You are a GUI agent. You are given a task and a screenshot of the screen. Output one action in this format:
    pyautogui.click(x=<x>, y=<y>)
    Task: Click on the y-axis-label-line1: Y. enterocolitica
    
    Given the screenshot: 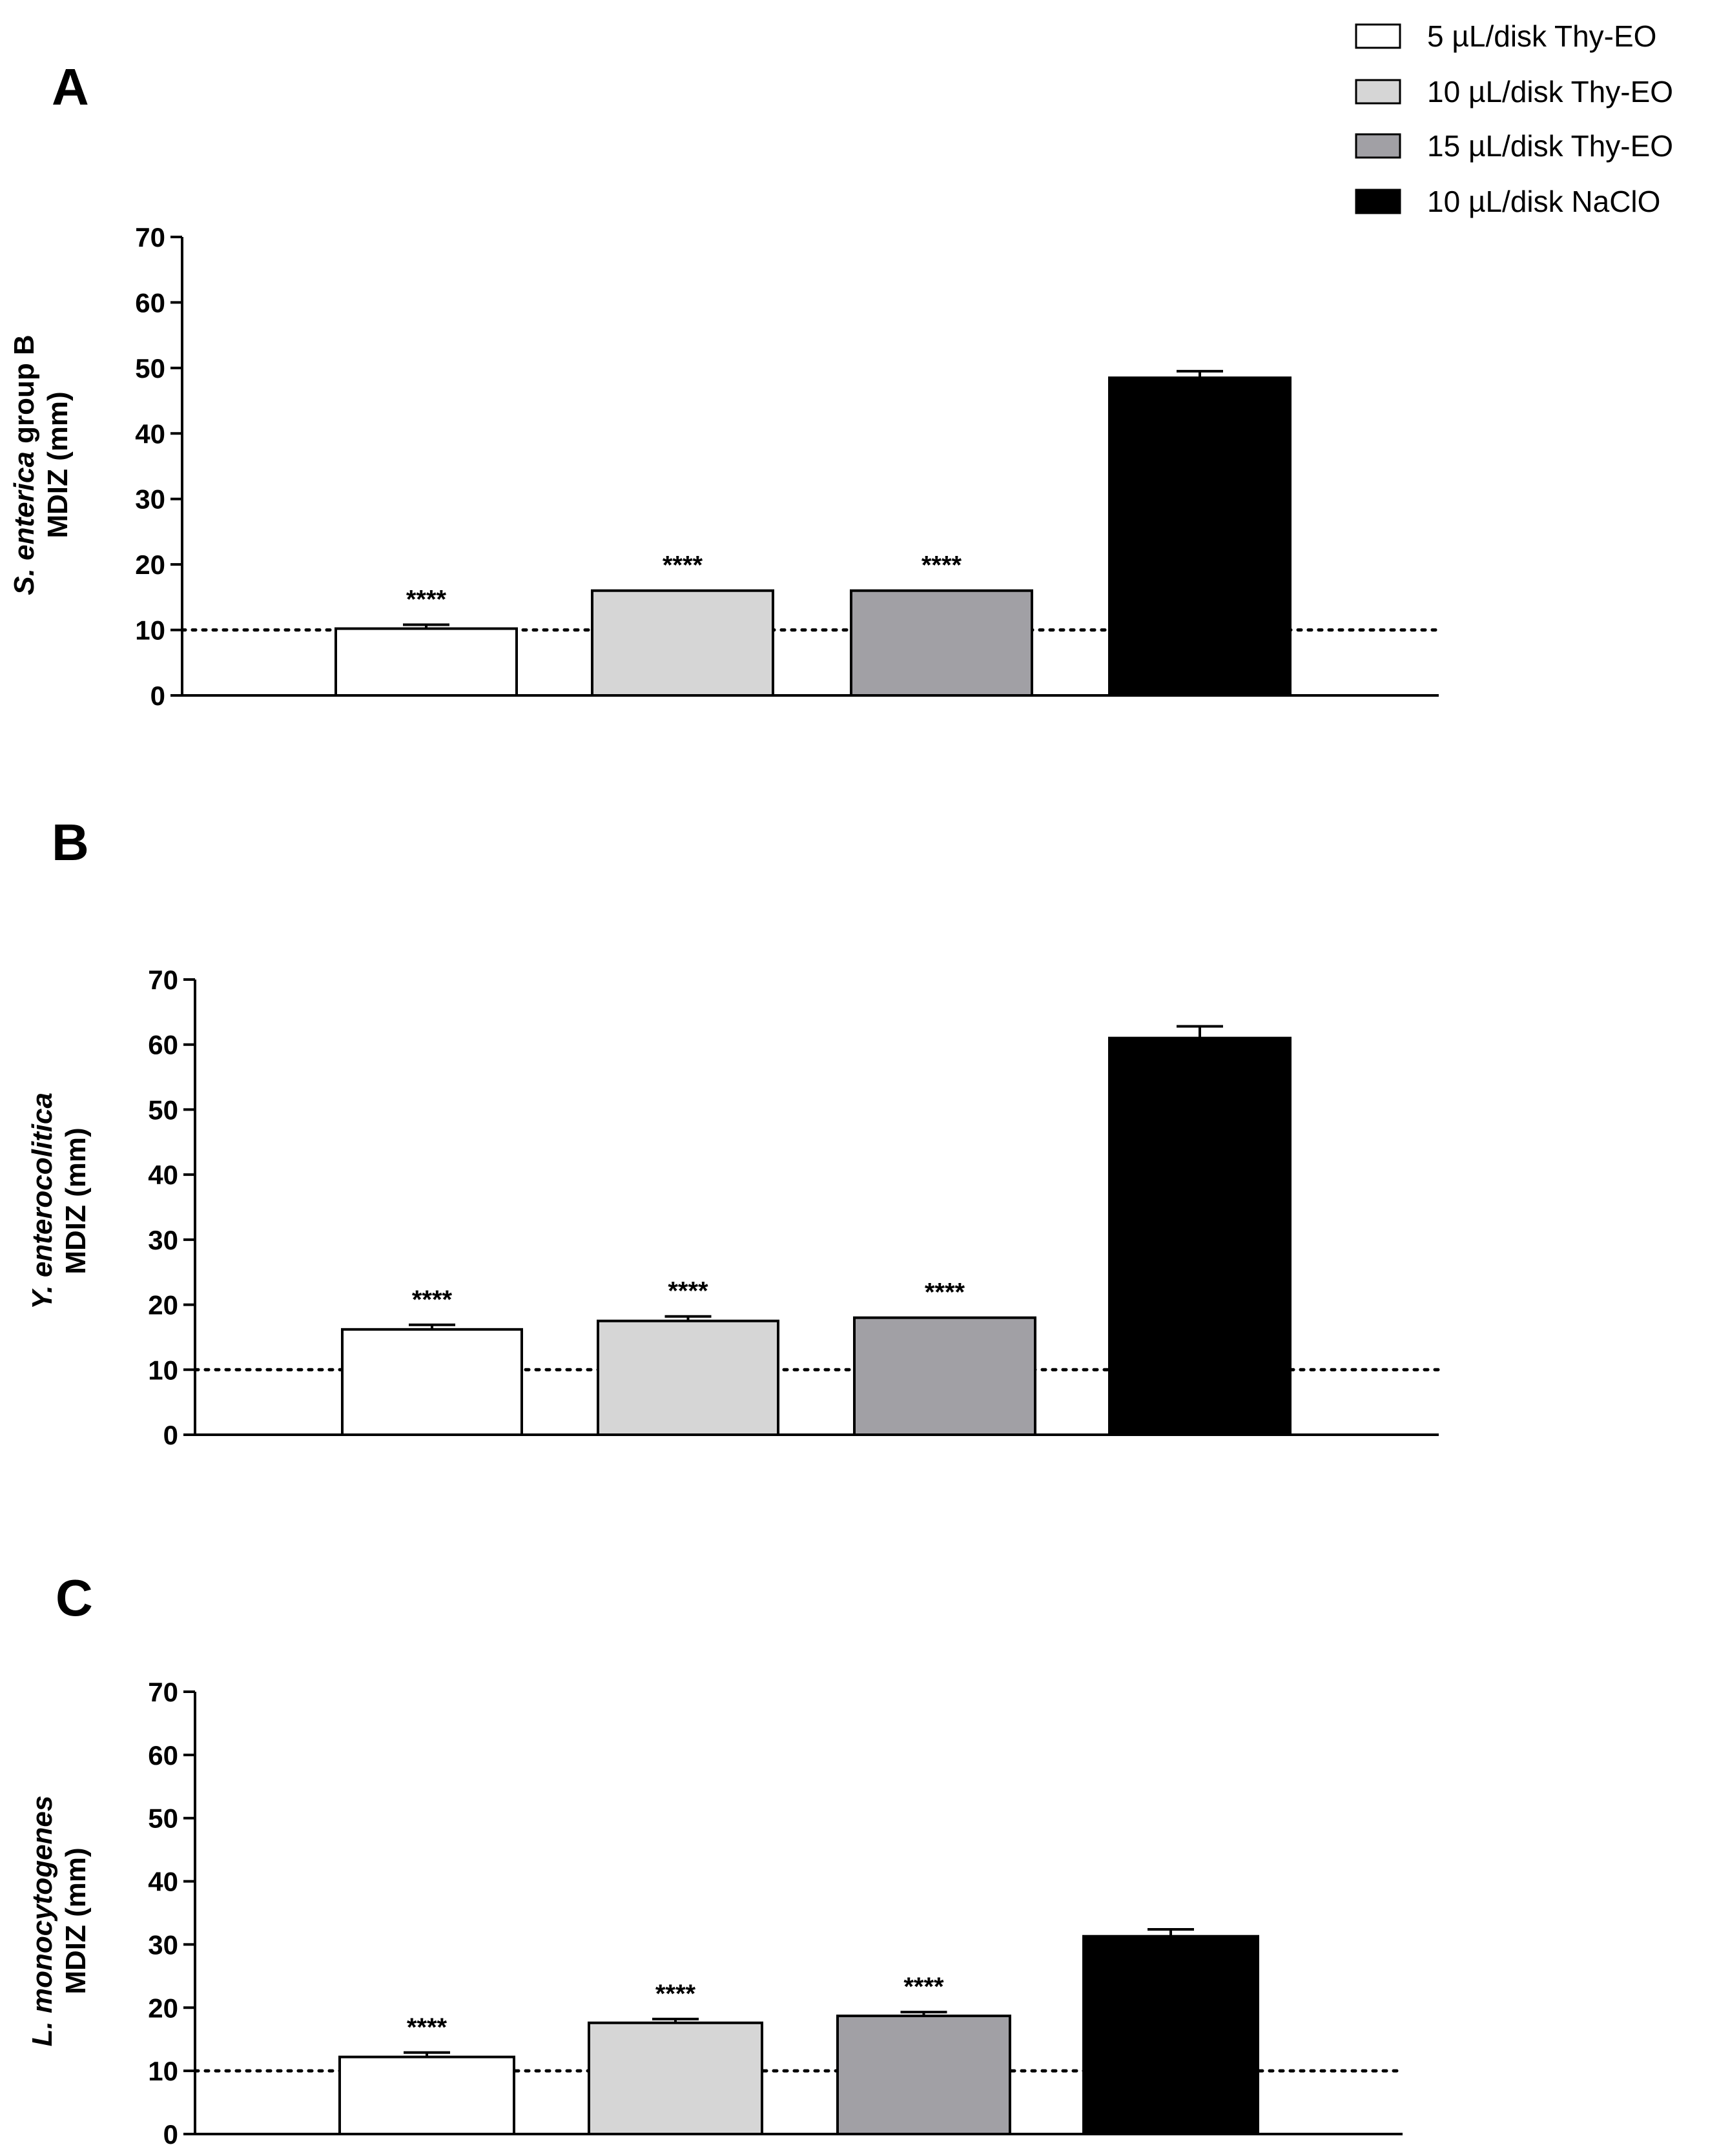 What is the action you would take?
    pyautogui.click(x=42, y=1201)
    